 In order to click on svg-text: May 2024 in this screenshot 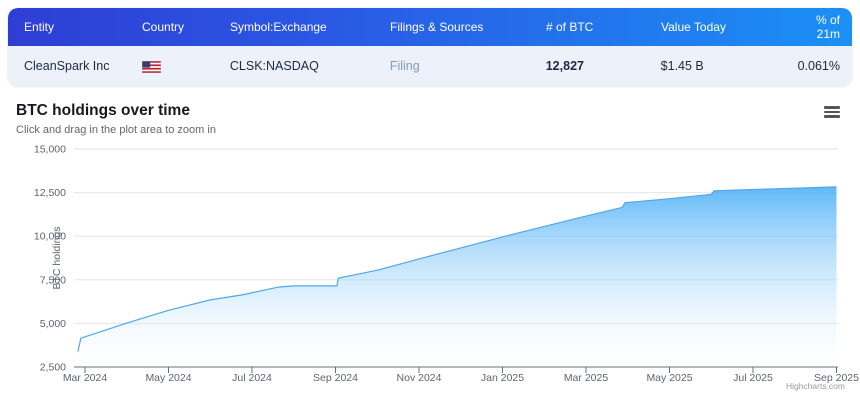, I will do `click(168, 378)`.